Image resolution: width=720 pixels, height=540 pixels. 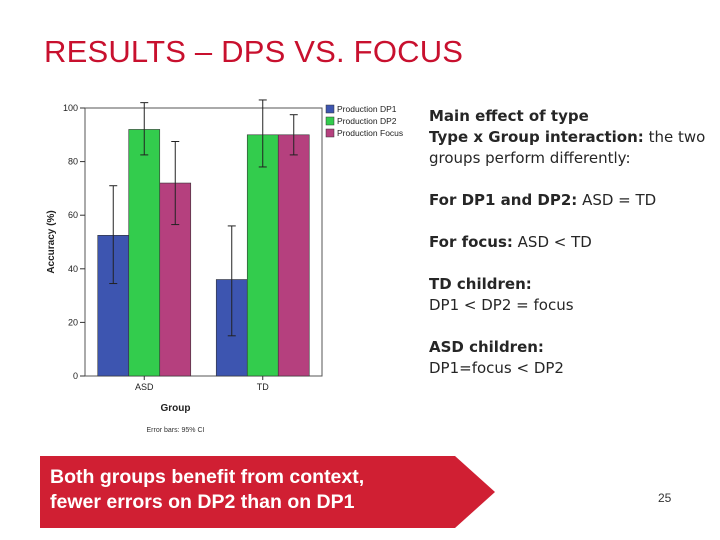 What do you see at coordinates (73, 322) in the screenshot?
I see `y-tick-label: 20` at bounding box center [73, 322].